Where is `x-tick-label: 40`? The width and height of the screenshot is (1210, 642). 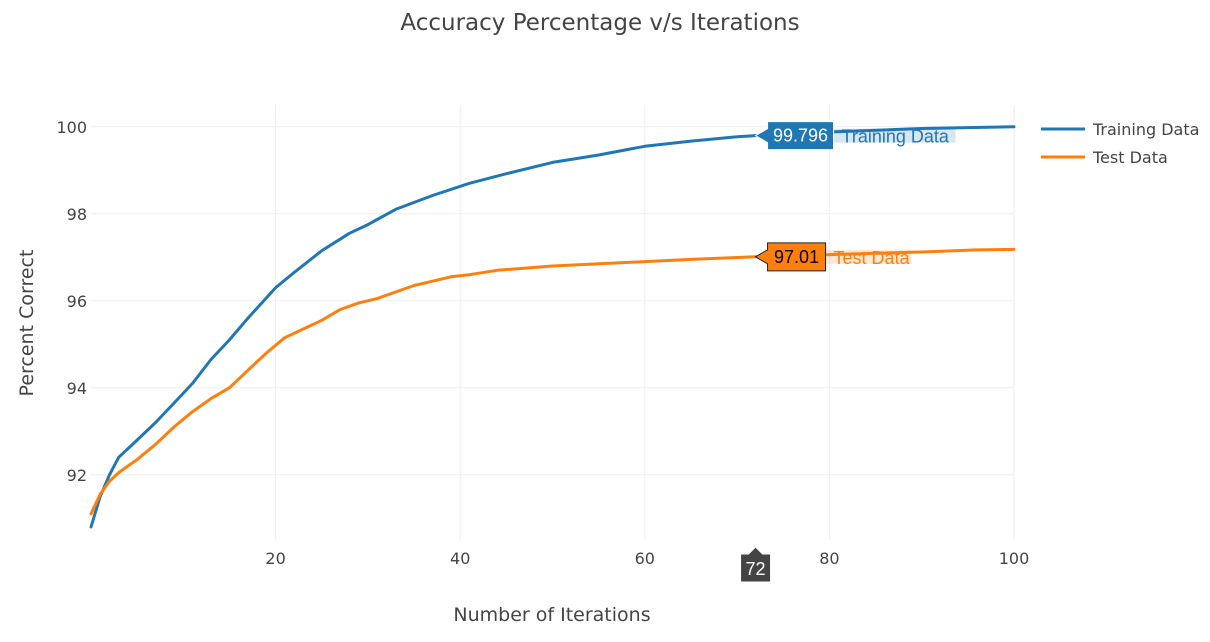 x-tick-label: 40 is located at coordinates (460, 558).